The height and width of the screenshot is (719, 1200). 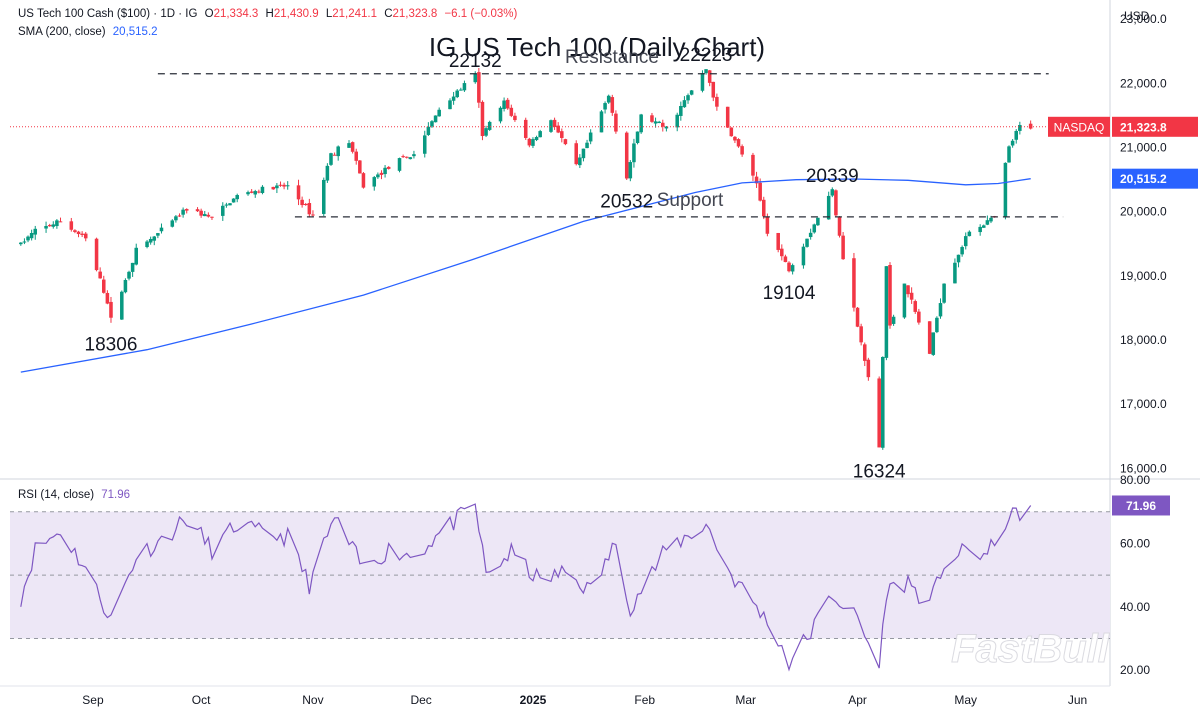 I want to click on rsi-legend-label: RSI (14, close), so click(x=56, y=495).